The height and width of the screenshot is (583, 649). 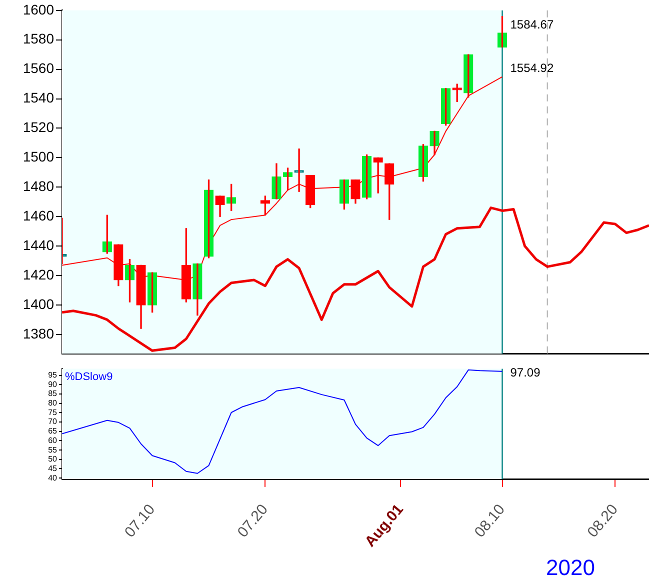 What do you see at coordinates (53, 477) in the screenshot?
I see `y-tick-label: 40` at bounding box center [53, 477].